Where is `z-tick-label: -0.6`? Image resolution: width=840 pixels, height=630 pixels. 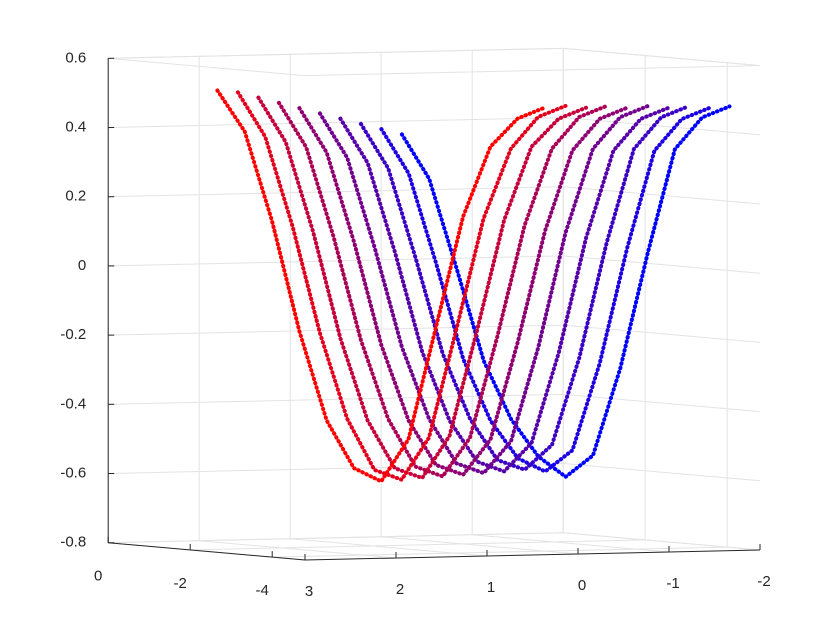 z-tick-label: -0.6 is located at coordinates (73, 472).